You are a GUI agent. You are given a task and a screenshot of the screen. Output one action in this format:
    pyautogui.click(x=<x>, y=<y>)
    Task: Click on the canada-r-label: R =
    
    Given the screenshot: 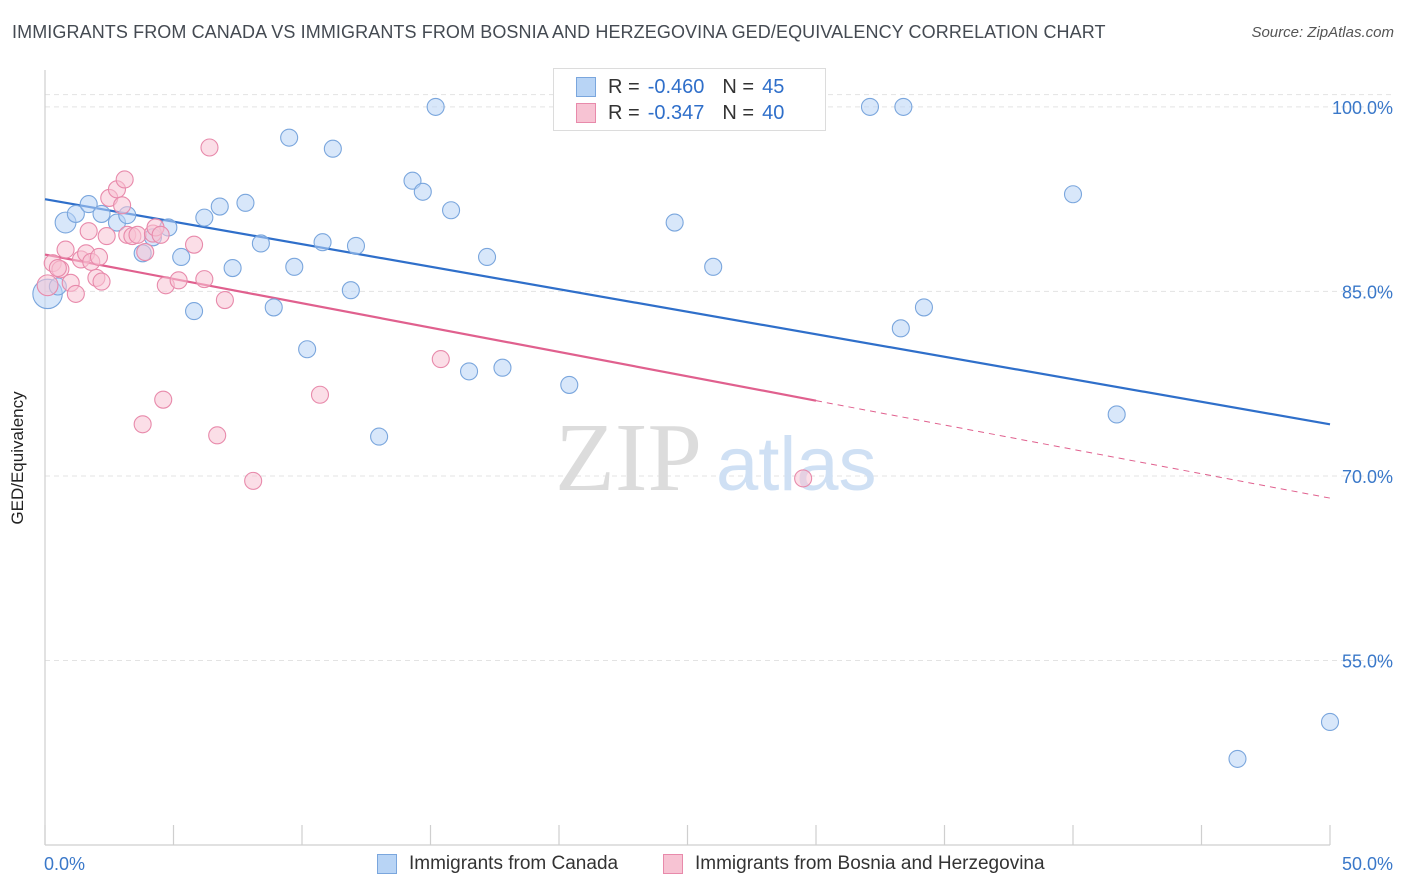 What is the action you would take?
    pyautogui.click(x=624, y=86)
    